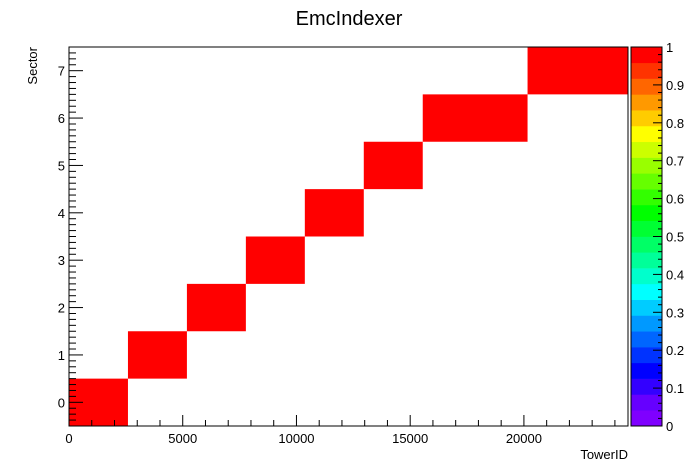 Image resolution: width=698 pixels, height=474 pixels. Describe the element at coordinates (61, 260) in the screenshot. I see `y-tick-label-3: 3` at that location.